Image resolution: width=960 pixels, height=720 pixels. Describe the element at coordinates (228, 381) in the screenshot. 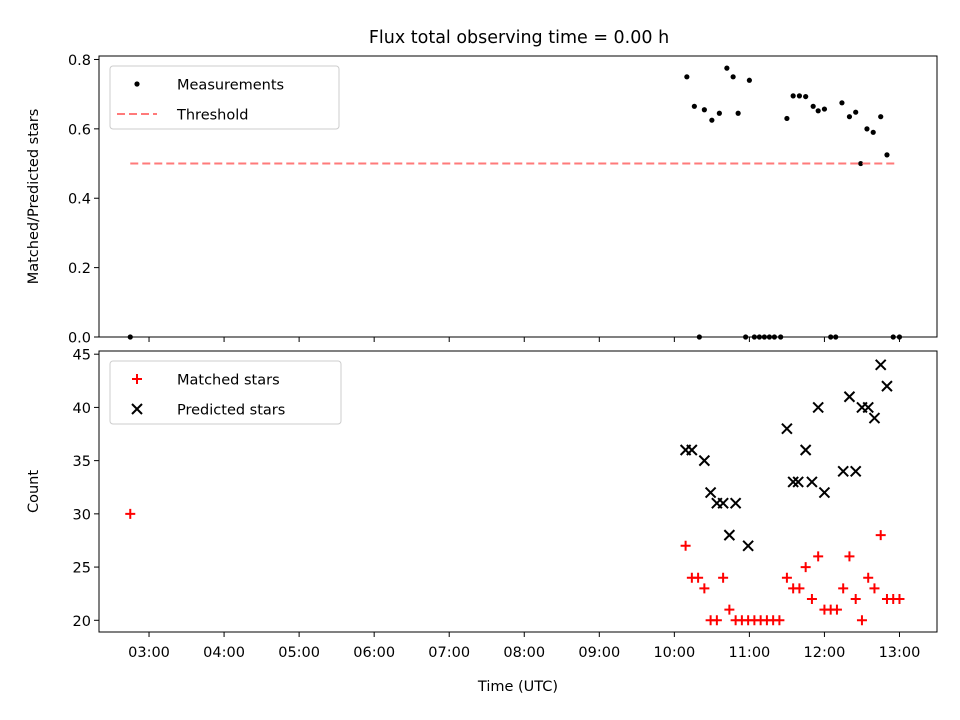

I see `legend-label: Matched stars` at that location.